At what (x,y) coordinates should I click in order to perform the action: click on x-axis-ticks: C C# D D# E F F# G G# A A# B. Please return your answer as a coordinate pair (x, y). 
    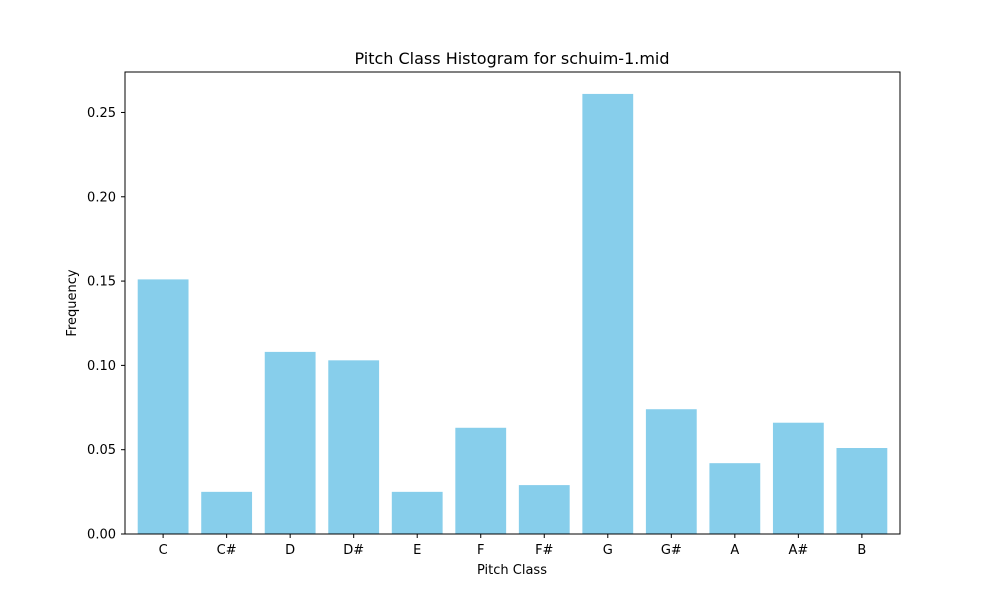
    Looking at the image, I should click on (512, 546).